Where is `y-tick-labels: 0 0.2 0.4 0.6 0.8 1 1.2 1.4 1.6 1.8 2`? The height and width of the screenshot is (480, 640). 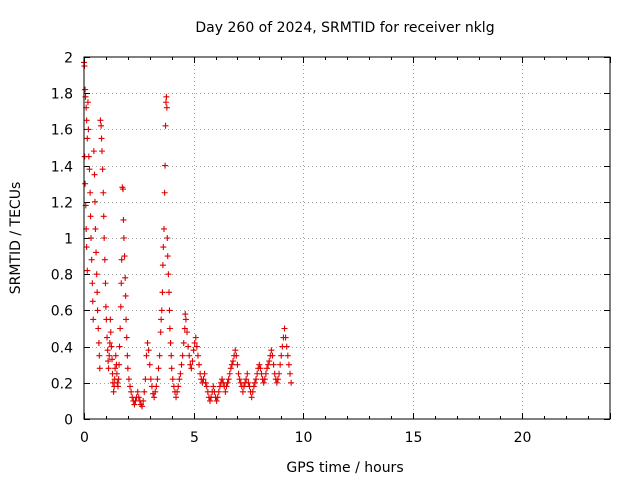
y-tick-labels: 0 0.2 0.4 0.6 0.8 1 1.2 1.4 1.6 1.8 2 is located at coordinates (62, 240).